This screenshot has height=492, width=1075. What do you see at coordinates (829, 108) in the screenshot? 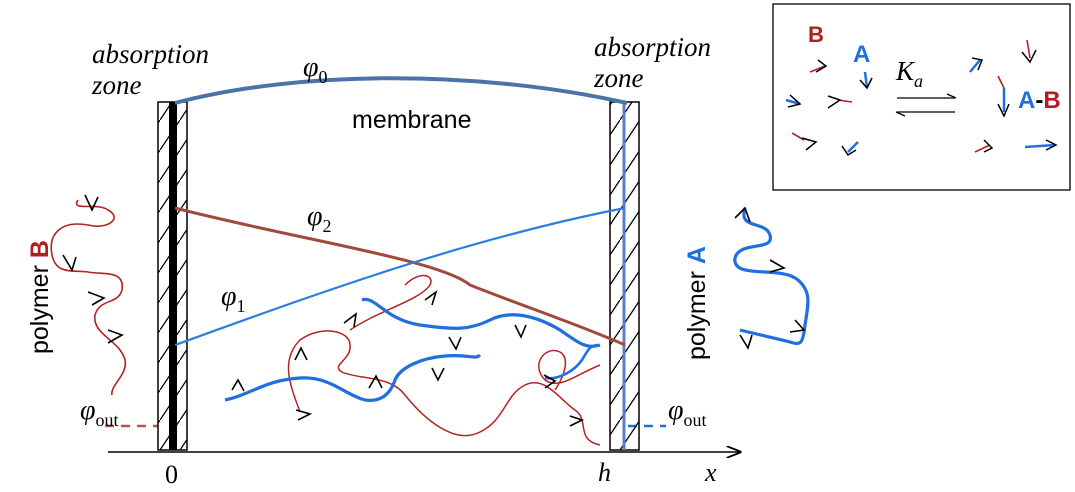
I see `inset-reactants` at bounding box center [829, 108].